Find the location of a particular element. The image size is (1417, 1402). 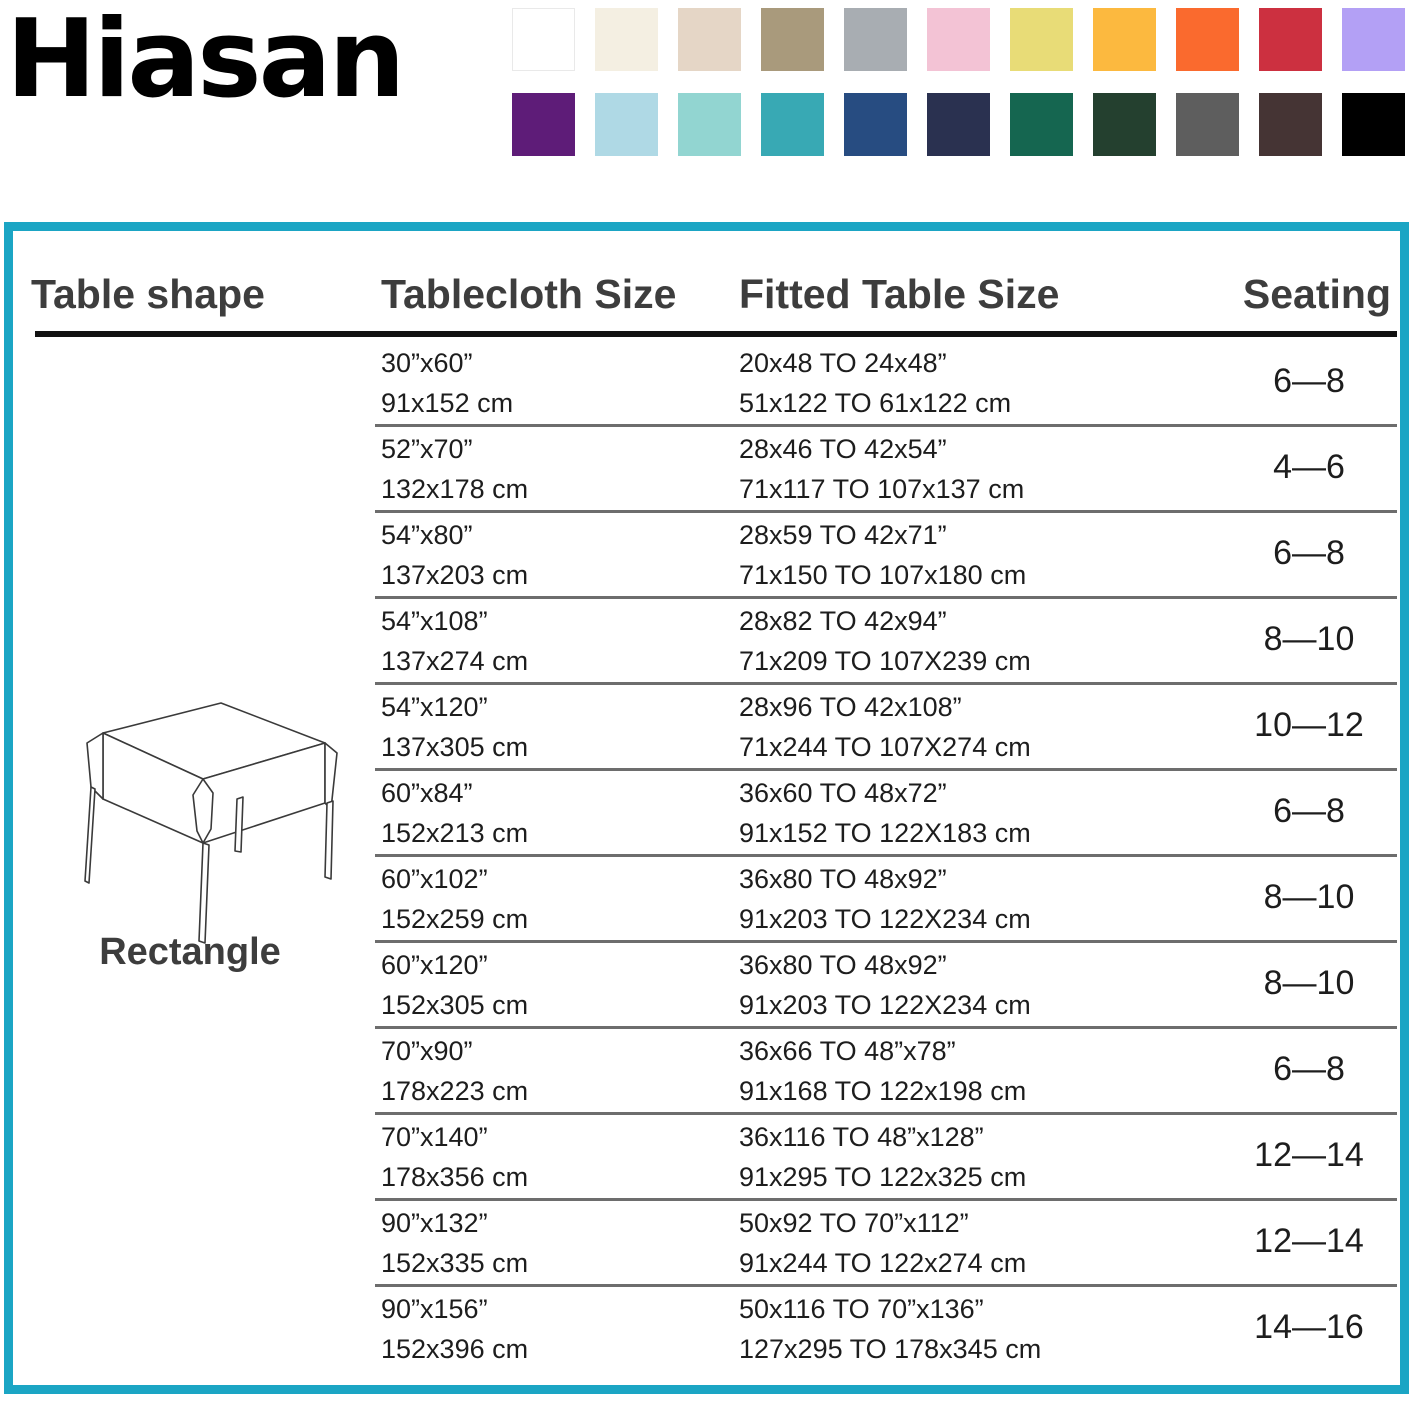

color-swatch-teal is located at coordinates (792, 124).